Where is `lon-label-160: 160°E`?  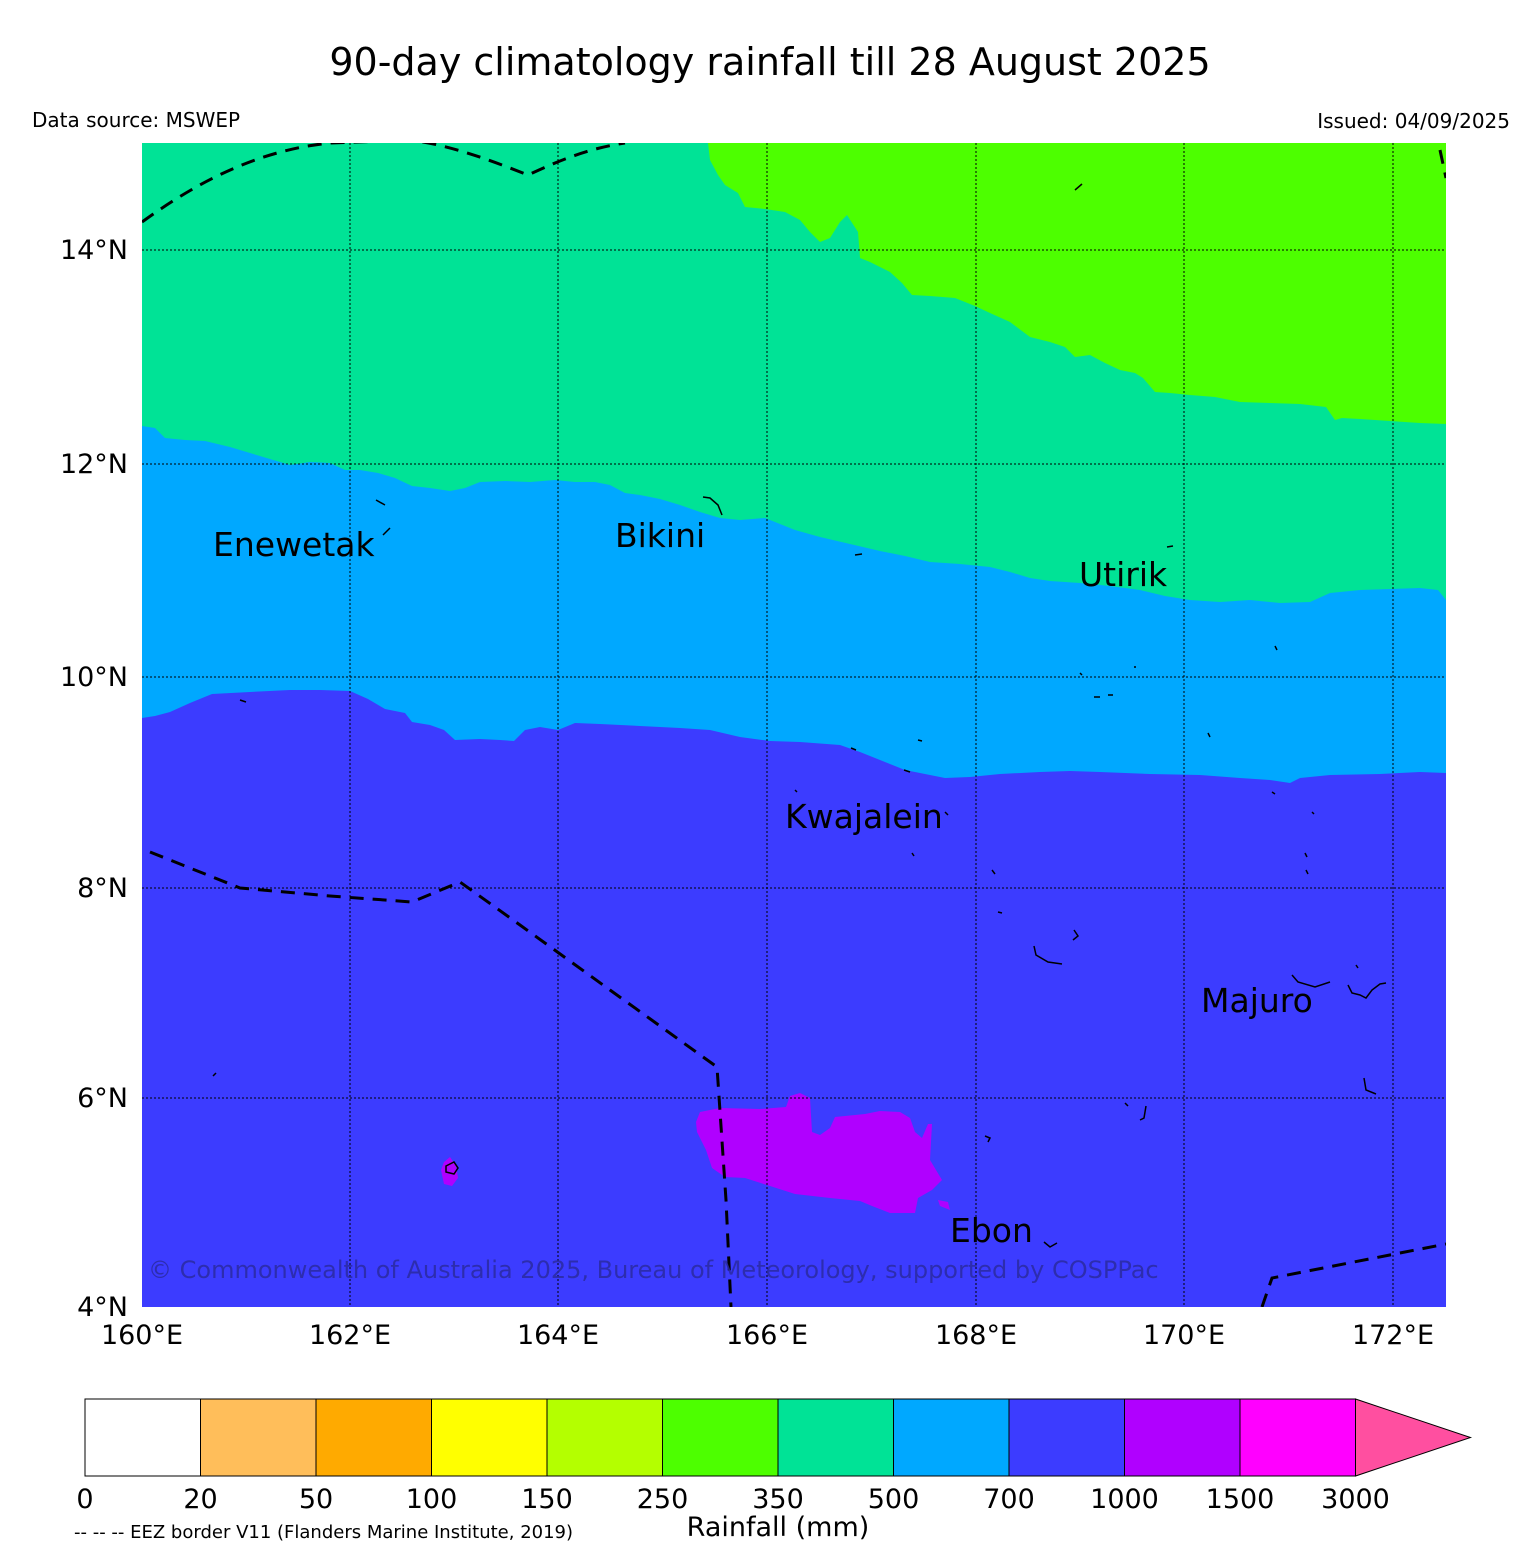 lon-label-160: 160°E is located at coordinates (142, 1335).